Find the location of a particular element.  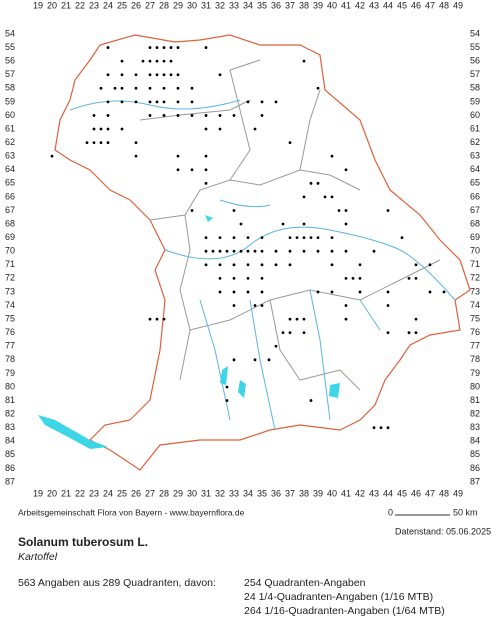

column-label: 19 is located at coordinates (38, 493).